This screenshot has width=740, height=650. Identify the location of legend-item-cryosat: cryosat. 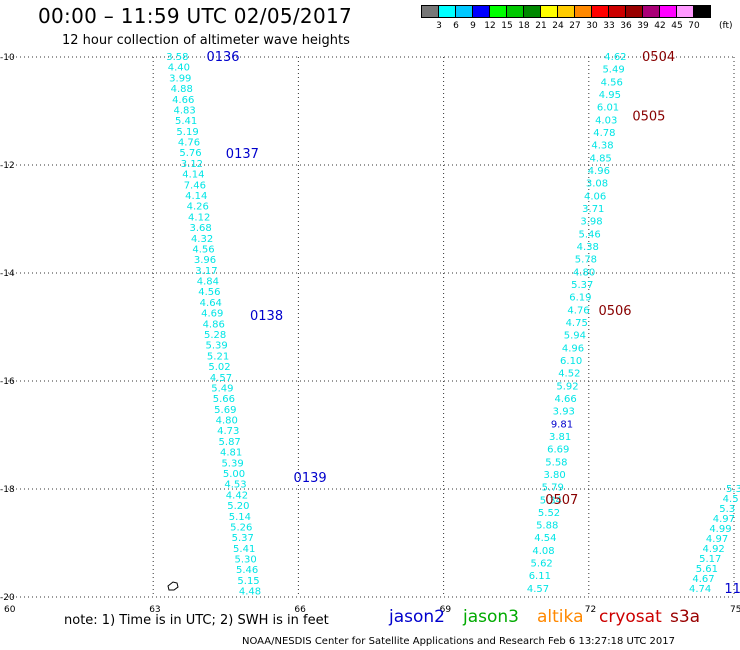
(630, 617).